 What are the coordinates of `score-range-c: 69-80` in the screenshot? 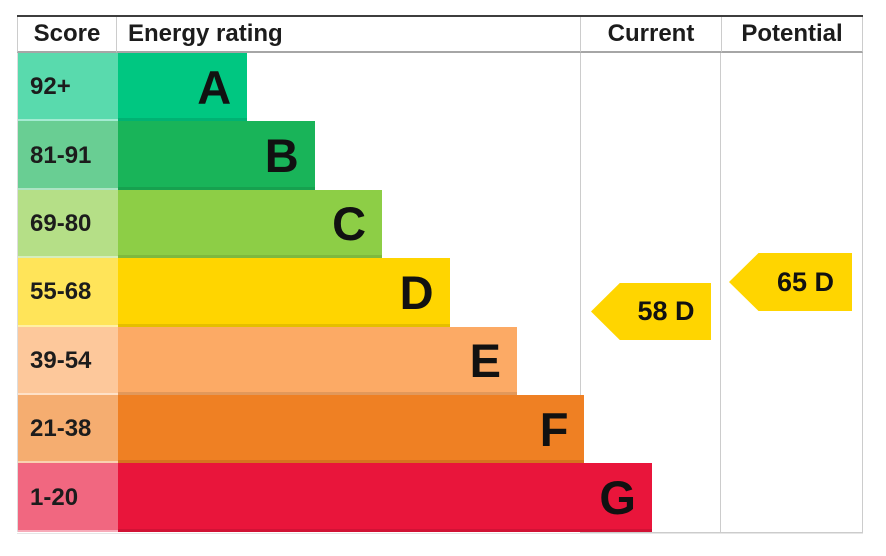 It's located at (68, 224).